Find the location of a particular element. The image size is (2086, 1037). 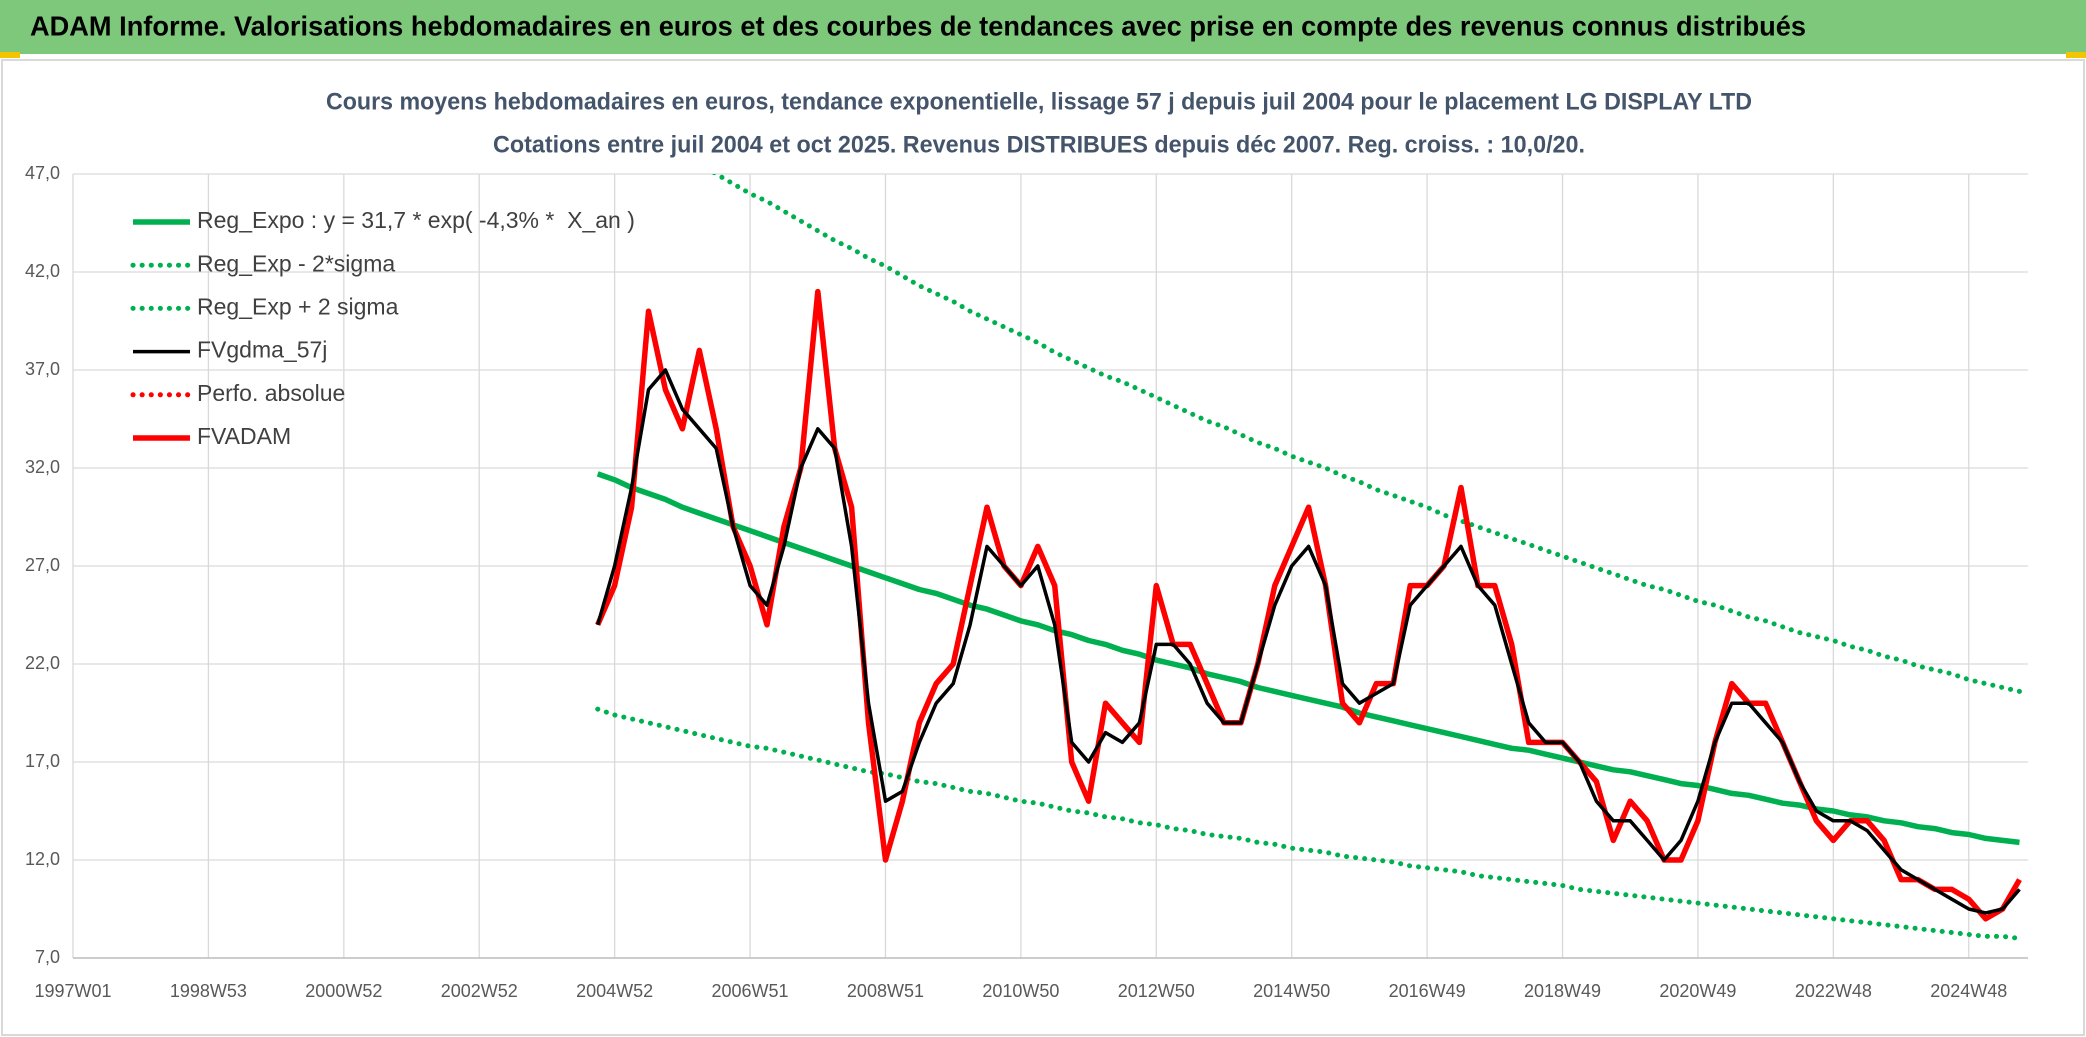

legend-label: FVADAM is located at coordinates (244, 436).